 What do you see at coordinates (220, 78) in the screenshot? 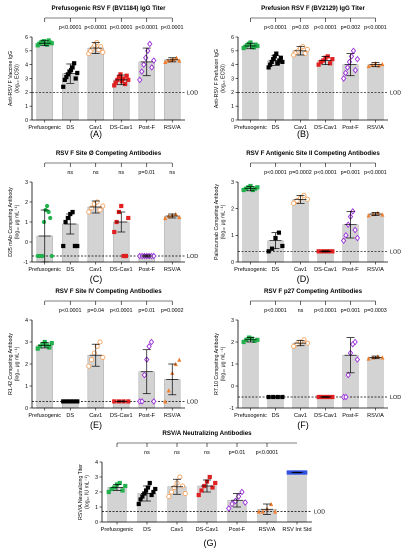
I see `y-axis-label: Anti-RSV F Prefusion IgG (log₁₀ EC50)` at bounding box center [220, 78].